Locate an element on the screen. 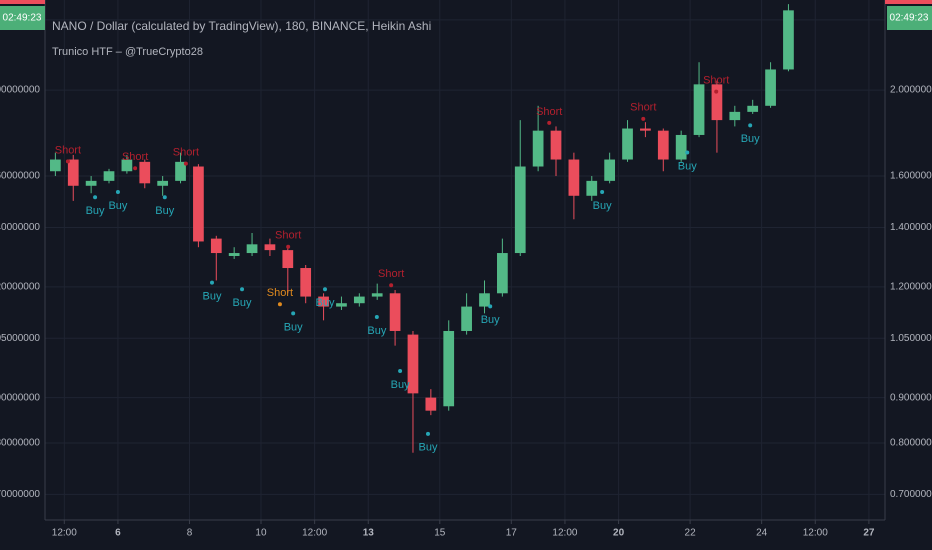 The width and height of the screenshot is (932, 550). x-tick-label: 24 is located at coordinates (762, 533).